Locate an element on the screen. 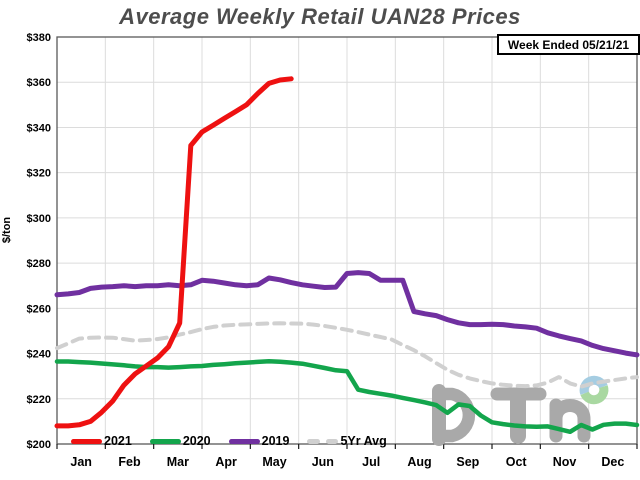  chart-legend: 2021 2020 2019 5Yr Avg is located at coordinates (229, 441).